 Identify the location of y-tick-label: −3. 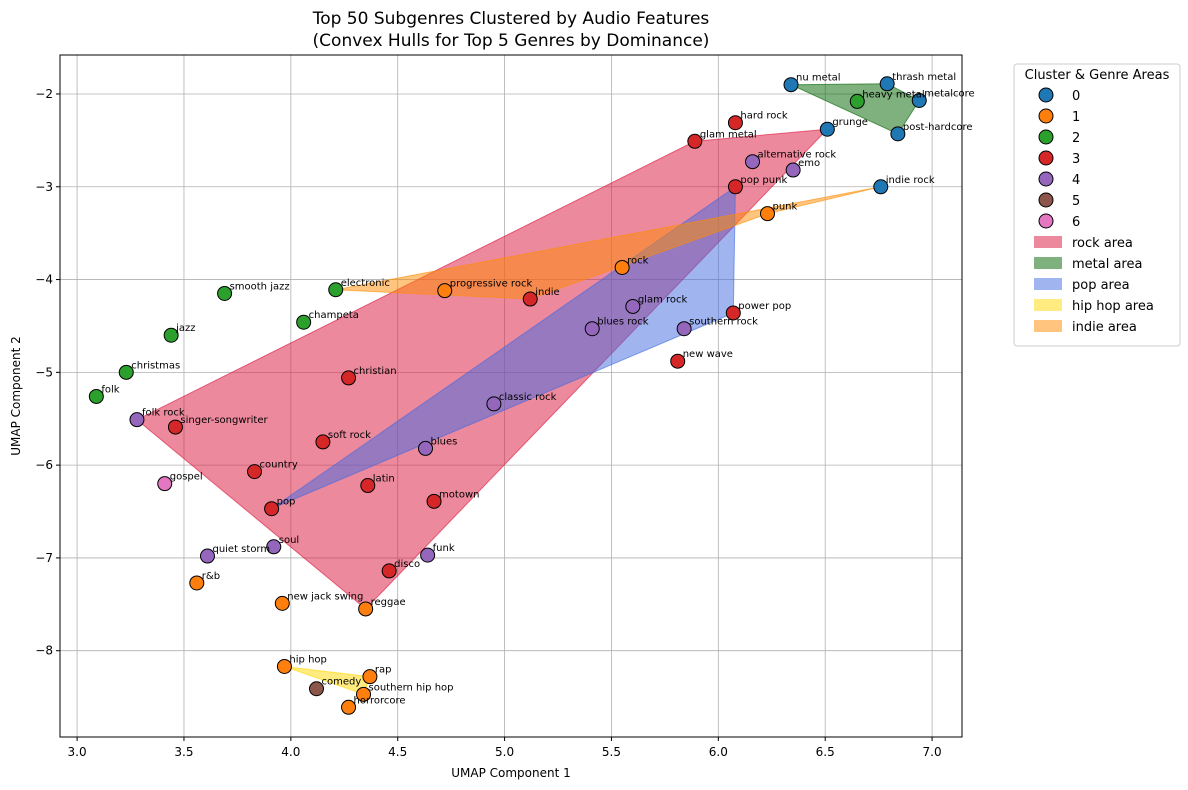
(44, 187).